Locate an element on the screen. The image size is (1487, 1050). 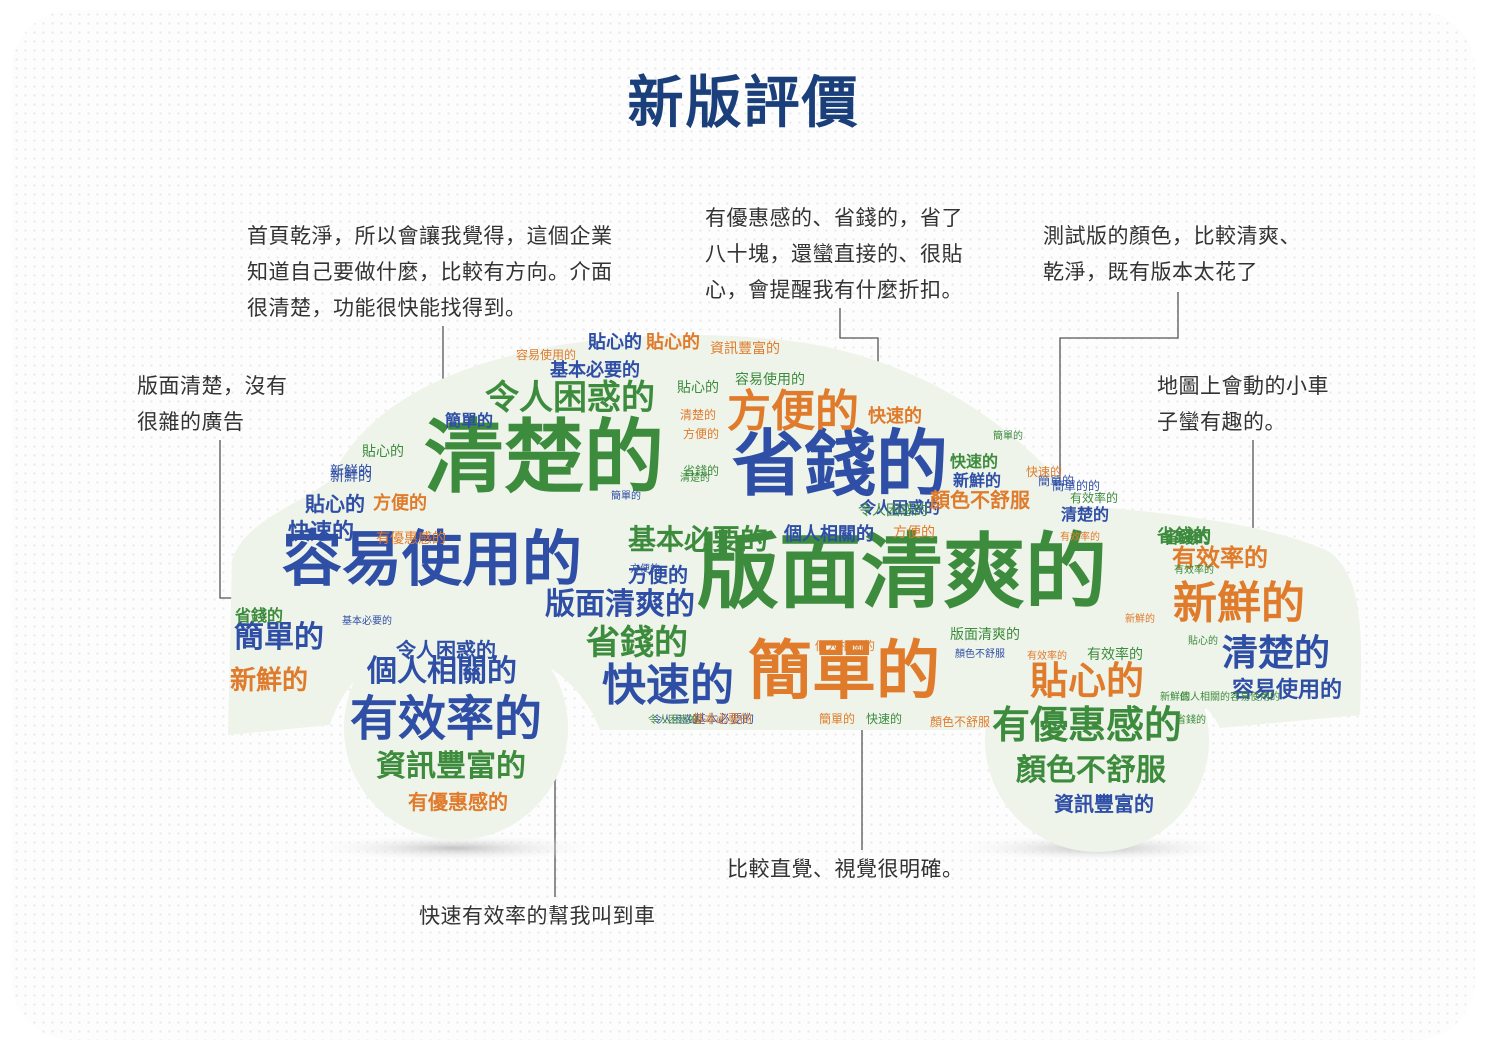
wheel-left is located at coordinates (456, 728).